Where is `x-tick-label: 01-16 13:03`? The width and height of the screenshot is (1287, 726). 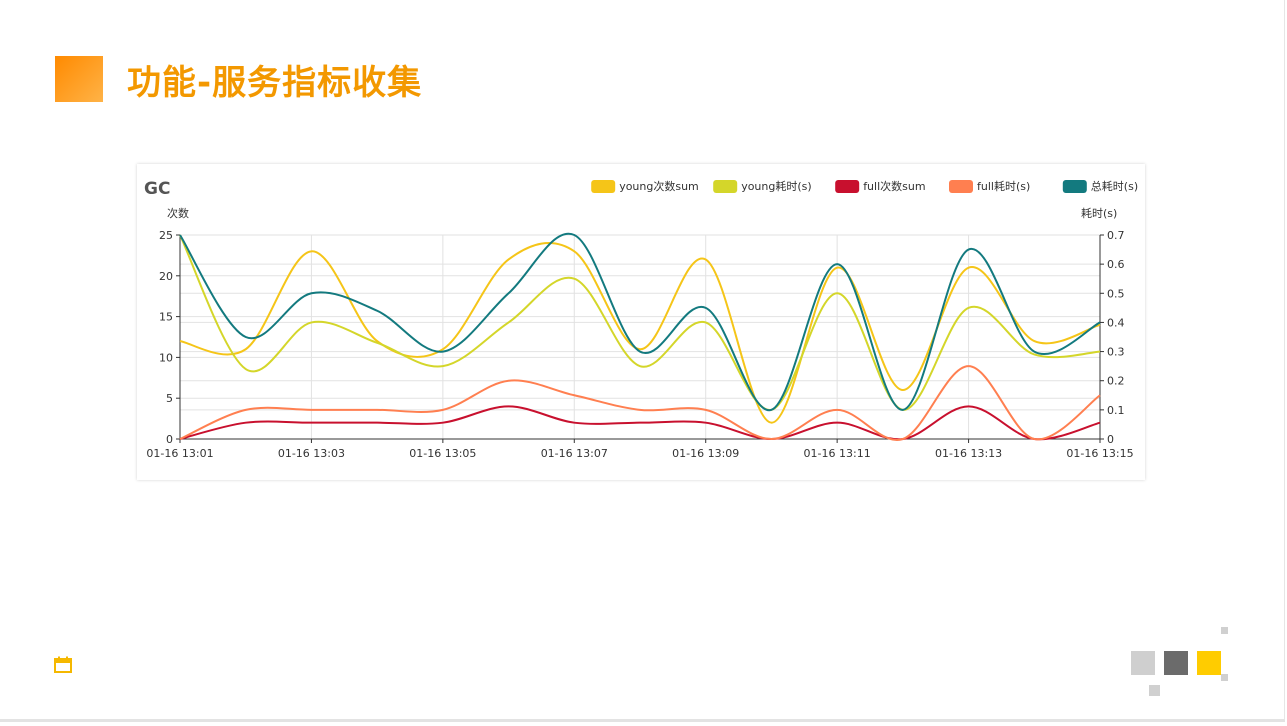 x-tick-label: 01-16 13:03 is located at coordinates (311, 453).